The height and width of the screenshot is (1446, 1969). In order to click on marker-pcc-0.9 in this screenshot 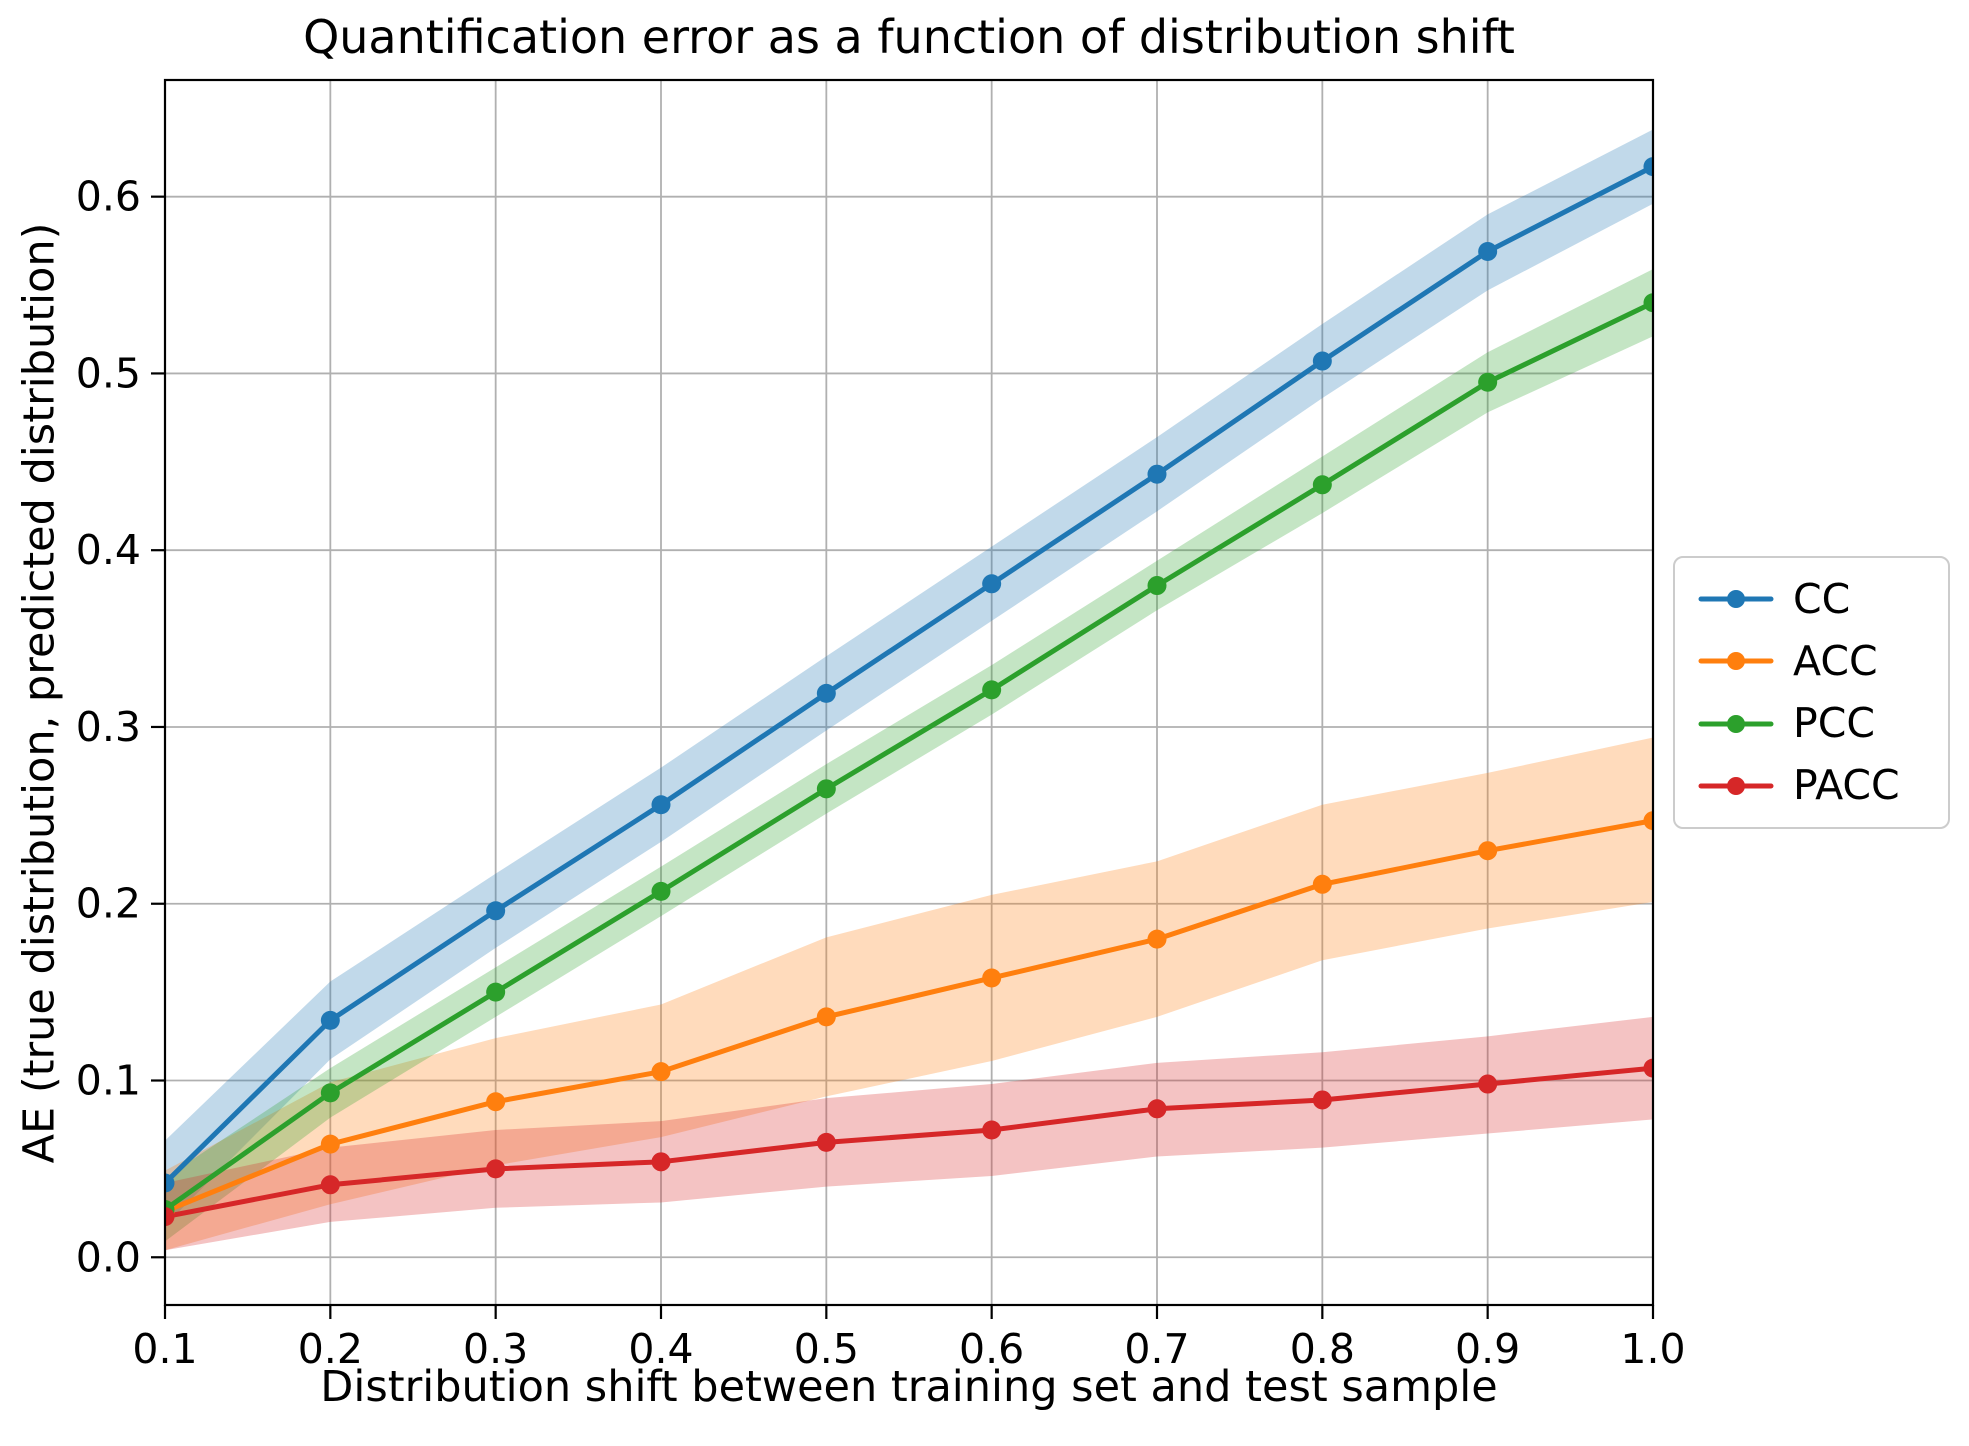, I will do `click(1488, 382)`.